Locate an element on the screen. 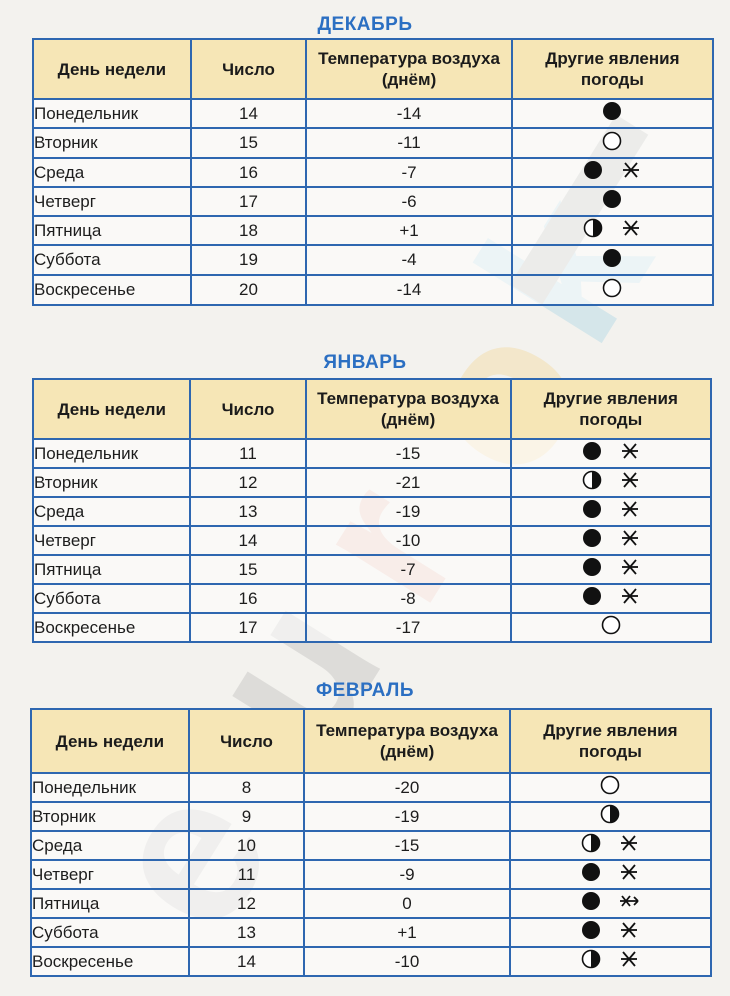 This screenshot has height=996, width=730. month-title-february: ФЕВРАЛЬ is located at coordinates (365, 690).